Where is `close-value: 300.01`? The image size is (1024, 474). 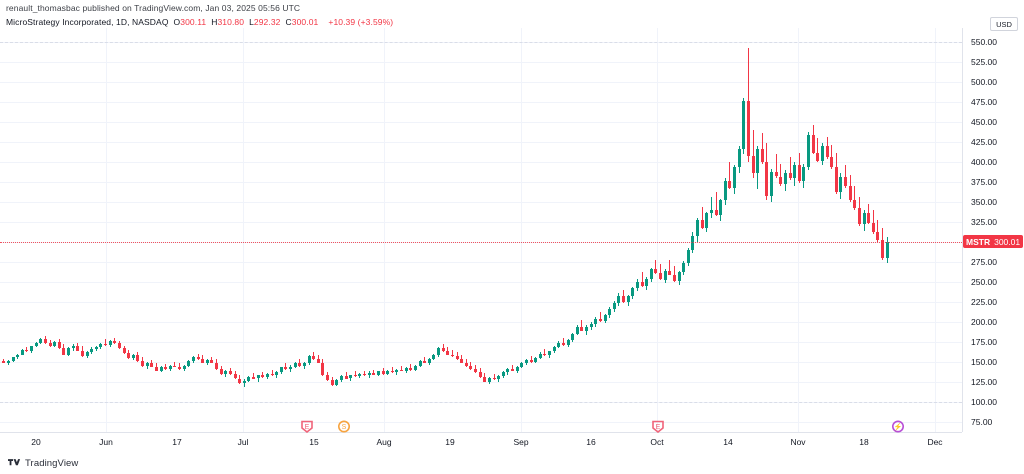 close-value: 300.01 is located at coordinates (305, 22).